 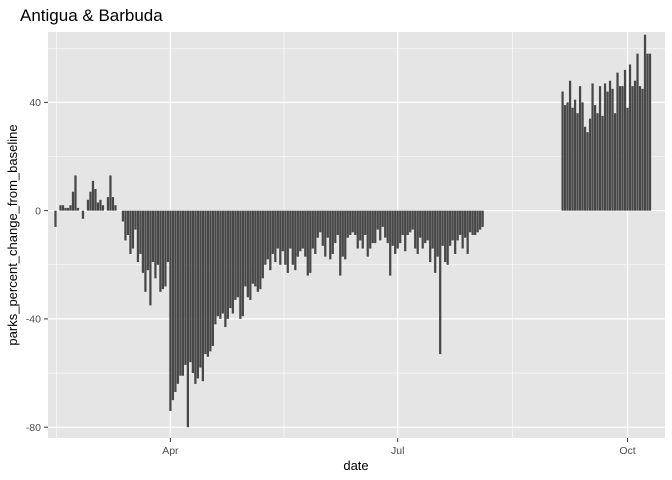 What do you see at coordinates (33, 428) in the screenshot?
I see `y-tick-label: -80` at bounding box center [33, 428].